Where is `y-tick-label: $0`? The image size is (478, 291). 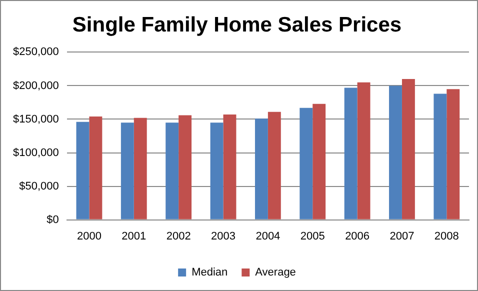 y-tick-label: $0 is located at coordinates (52, 220).